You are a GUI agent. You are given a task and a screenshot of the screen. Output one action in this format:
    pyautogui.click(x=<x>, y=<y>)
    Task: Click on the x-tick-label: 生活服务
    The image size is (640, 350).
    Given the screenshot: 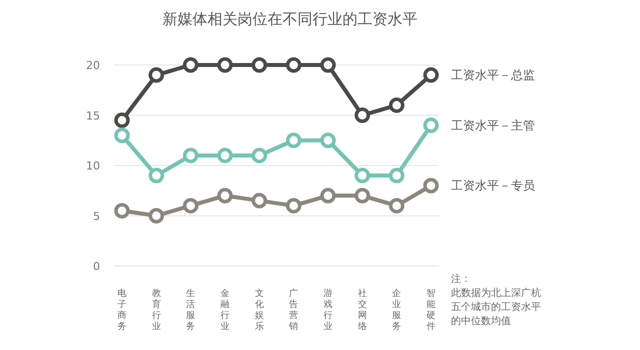 What is the action you would take?
    pyautogui.click(x=191, y=310)
    